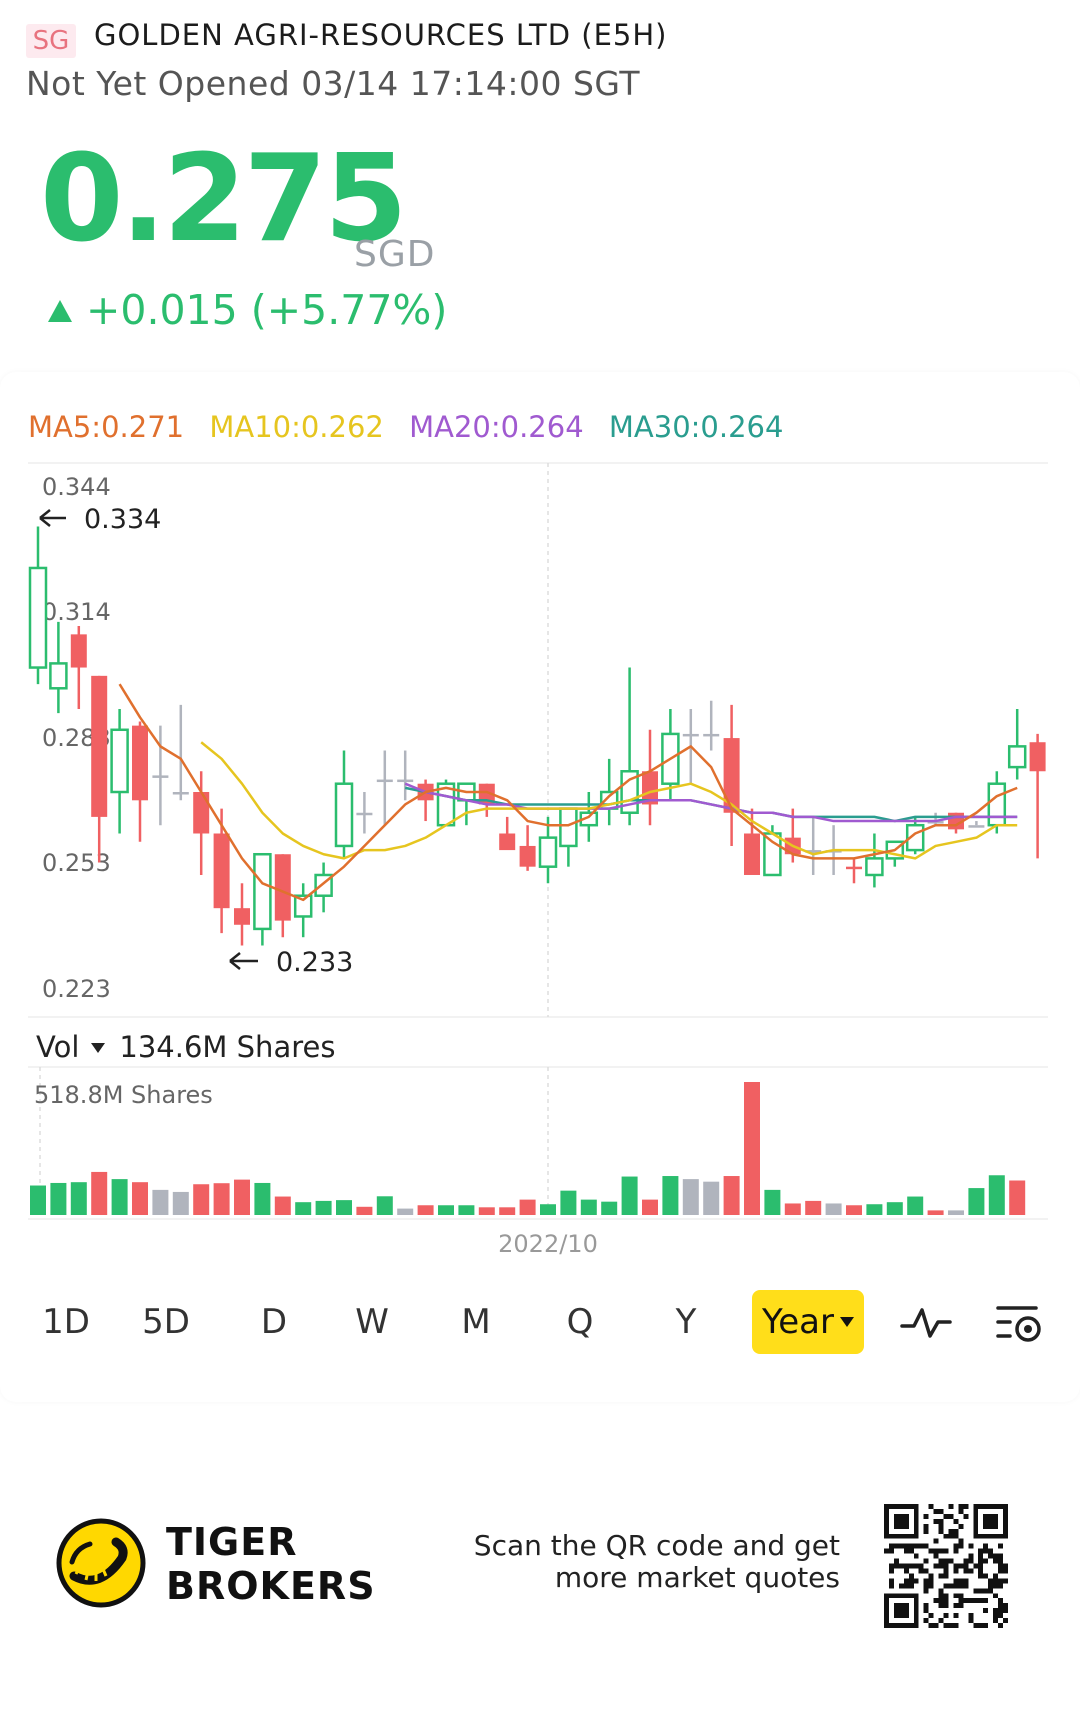 This screenshot has width=1080, height=1727. Describe the element at coordinates (60, 311) in the screenshot. I see `up-arrow-icon` at that location.